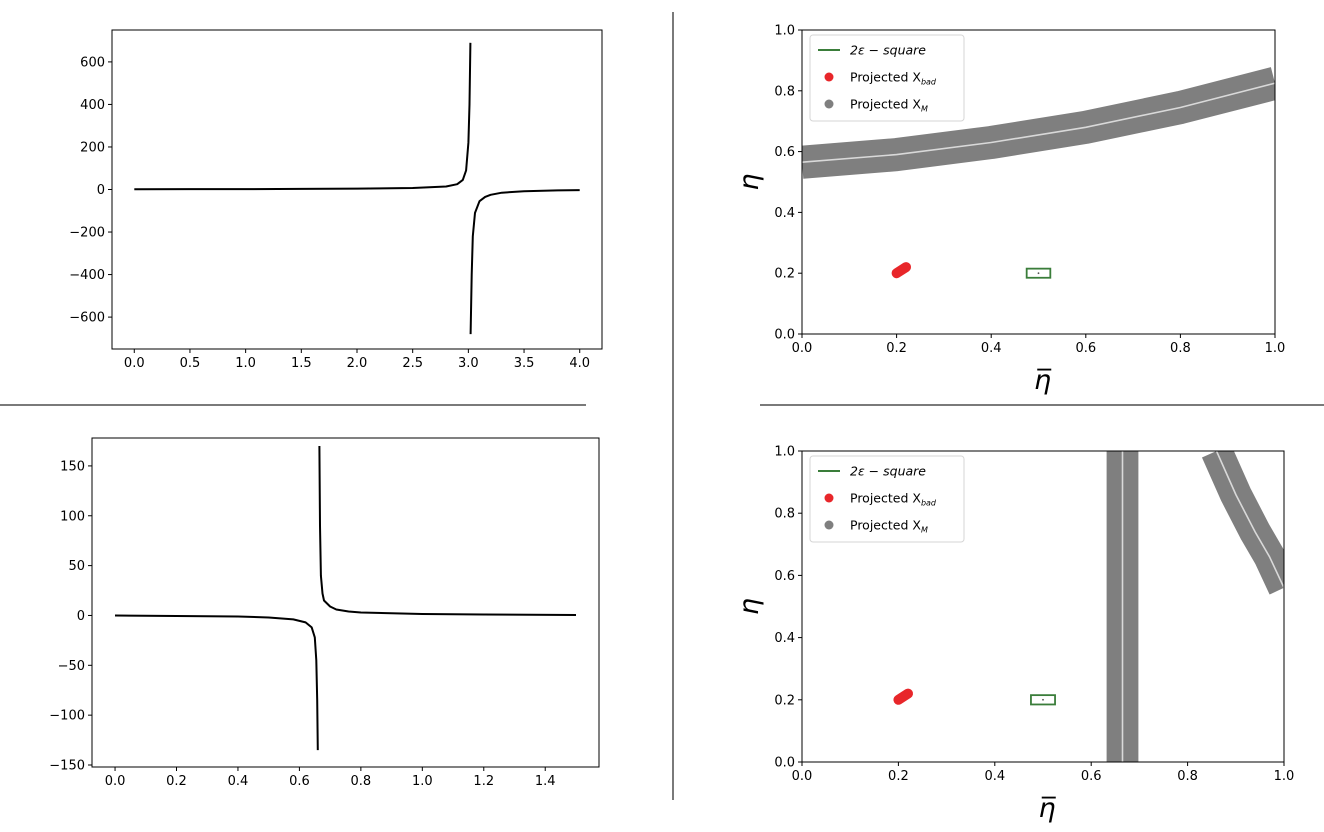  Describe the element at coordinates (92, 62) in the screenshot. I see `y-tick-label: 600` at that location.